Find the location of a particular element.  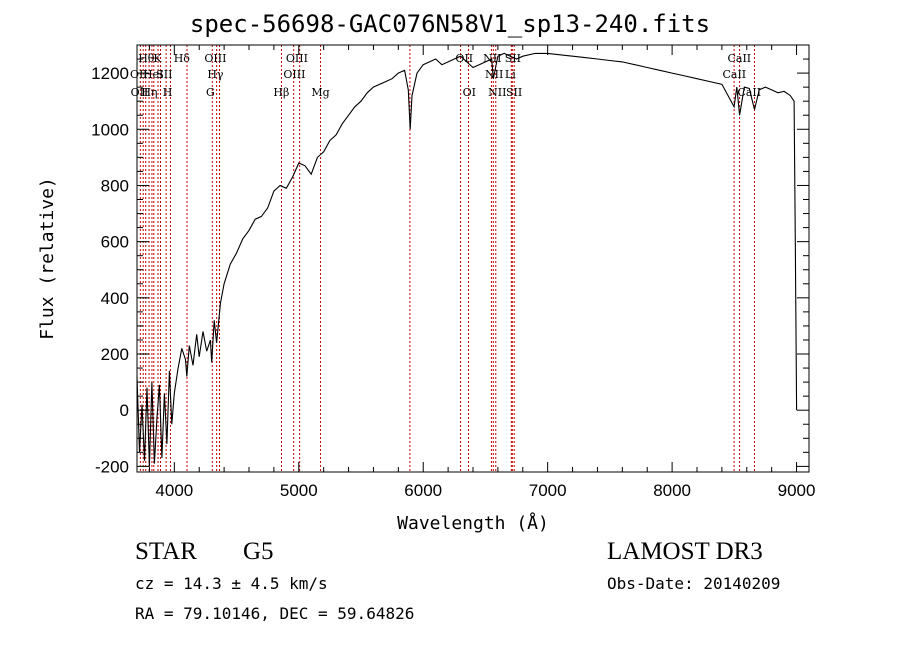

coordinates-text: RA = 79.10146, DEC = 59.64826 is located at coordinates (275, 613).